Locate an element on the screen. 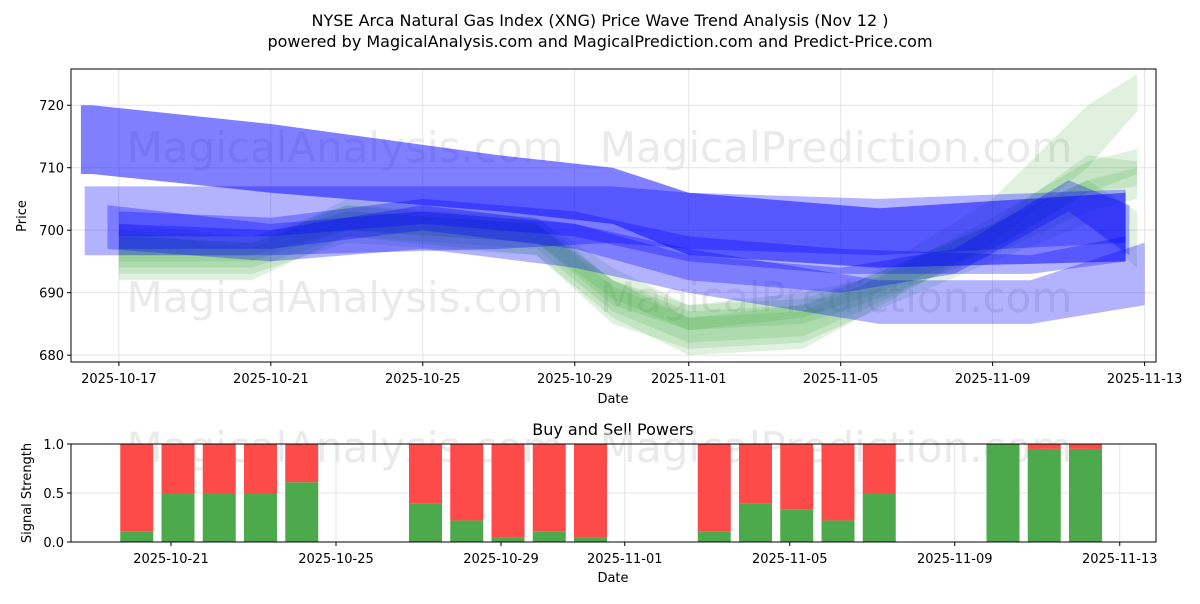  signal-x-tick-label: 2025-10-21 is located at coordinates (171, 559).